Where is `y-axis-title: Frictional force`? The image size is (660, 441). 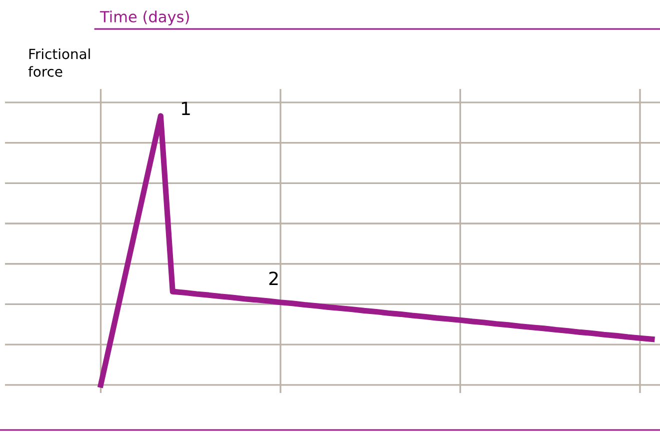
y-axis-title: Frictional force is located at coordinates (59, 62).